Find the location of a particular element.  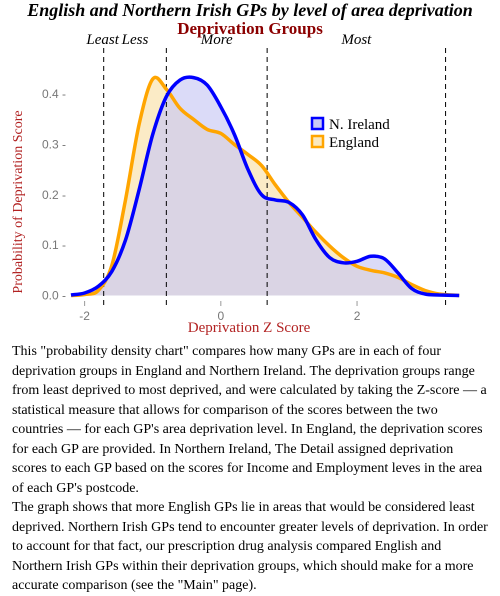

group-label: More is located at coordinates (216, 40).